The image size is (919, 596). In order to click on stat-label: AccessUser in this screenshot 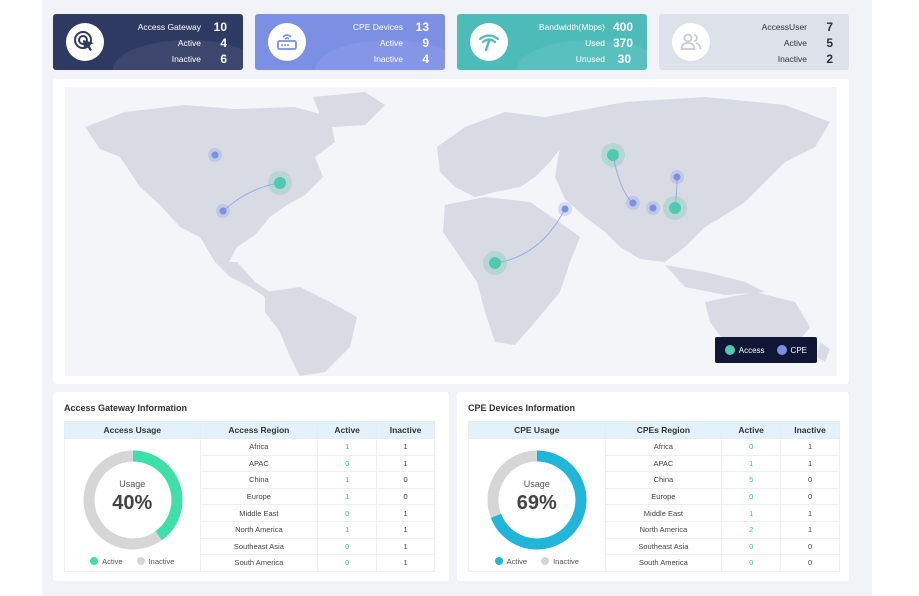, I will do `click(784, 27)`.